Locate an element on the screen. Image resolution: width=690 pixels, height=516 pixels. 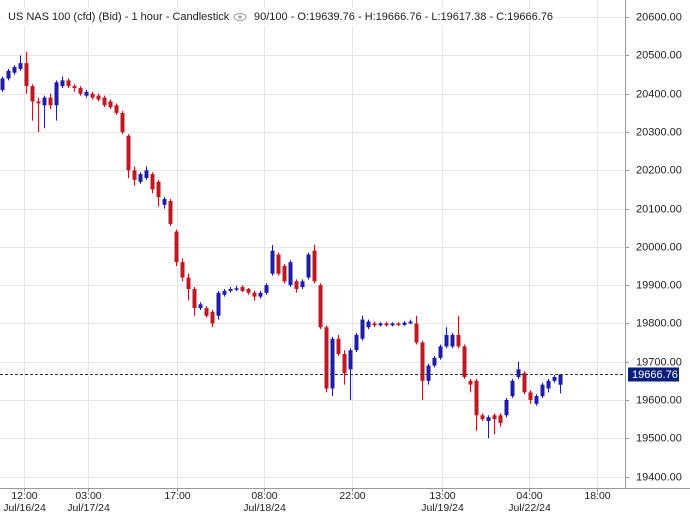
y-tick-label: 19500.00 is located at coordinates (659, 438).